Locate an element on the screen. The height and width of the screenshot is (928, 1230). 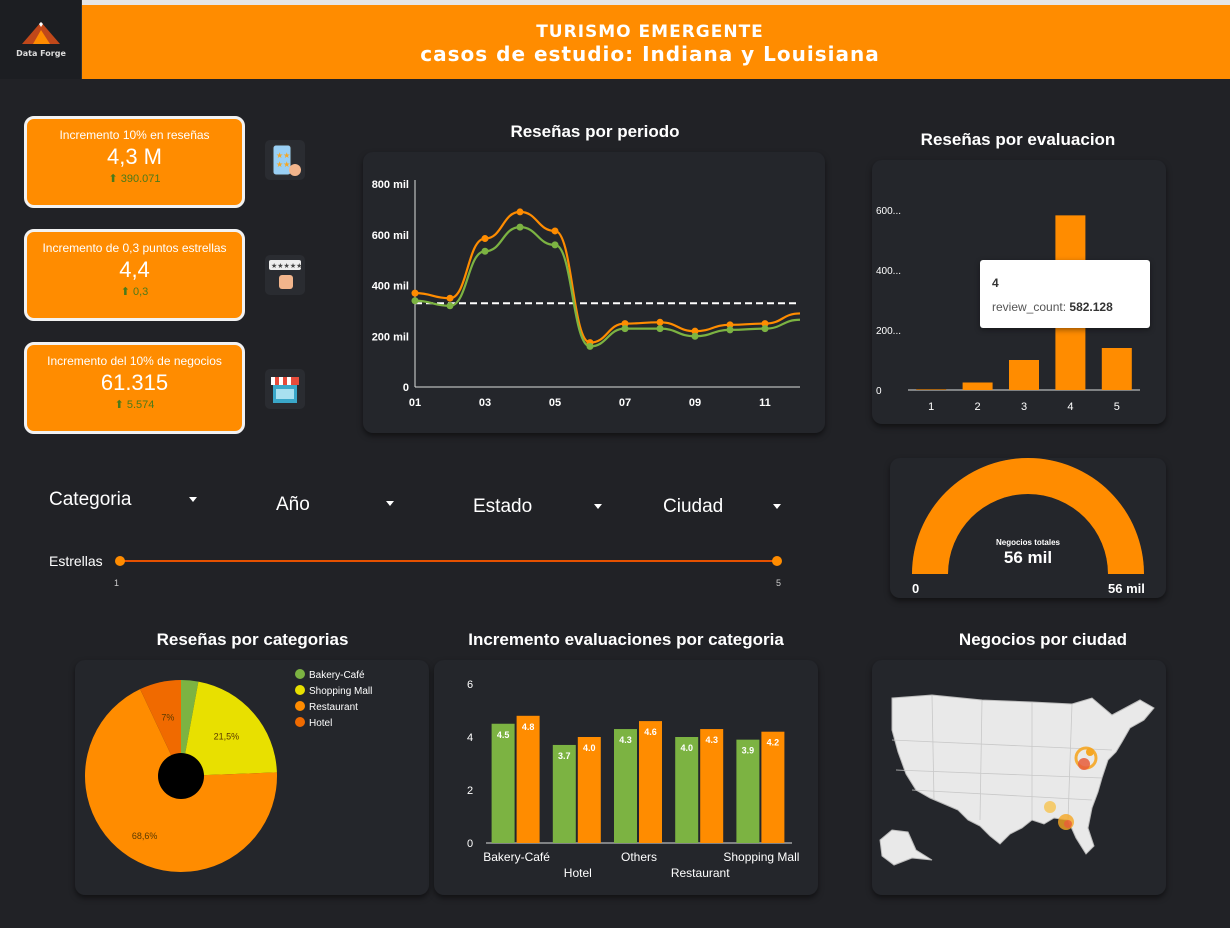
mountain-logo-icon is located at coordinates (41, 33).